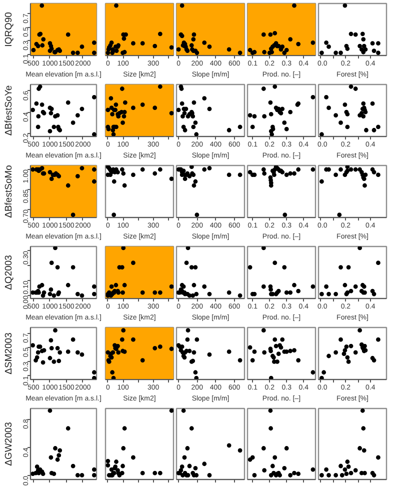  Describe the element at coordinates (9, 444) in the screenshot. I see `y-axis-title: ΔGW2003` at that location.